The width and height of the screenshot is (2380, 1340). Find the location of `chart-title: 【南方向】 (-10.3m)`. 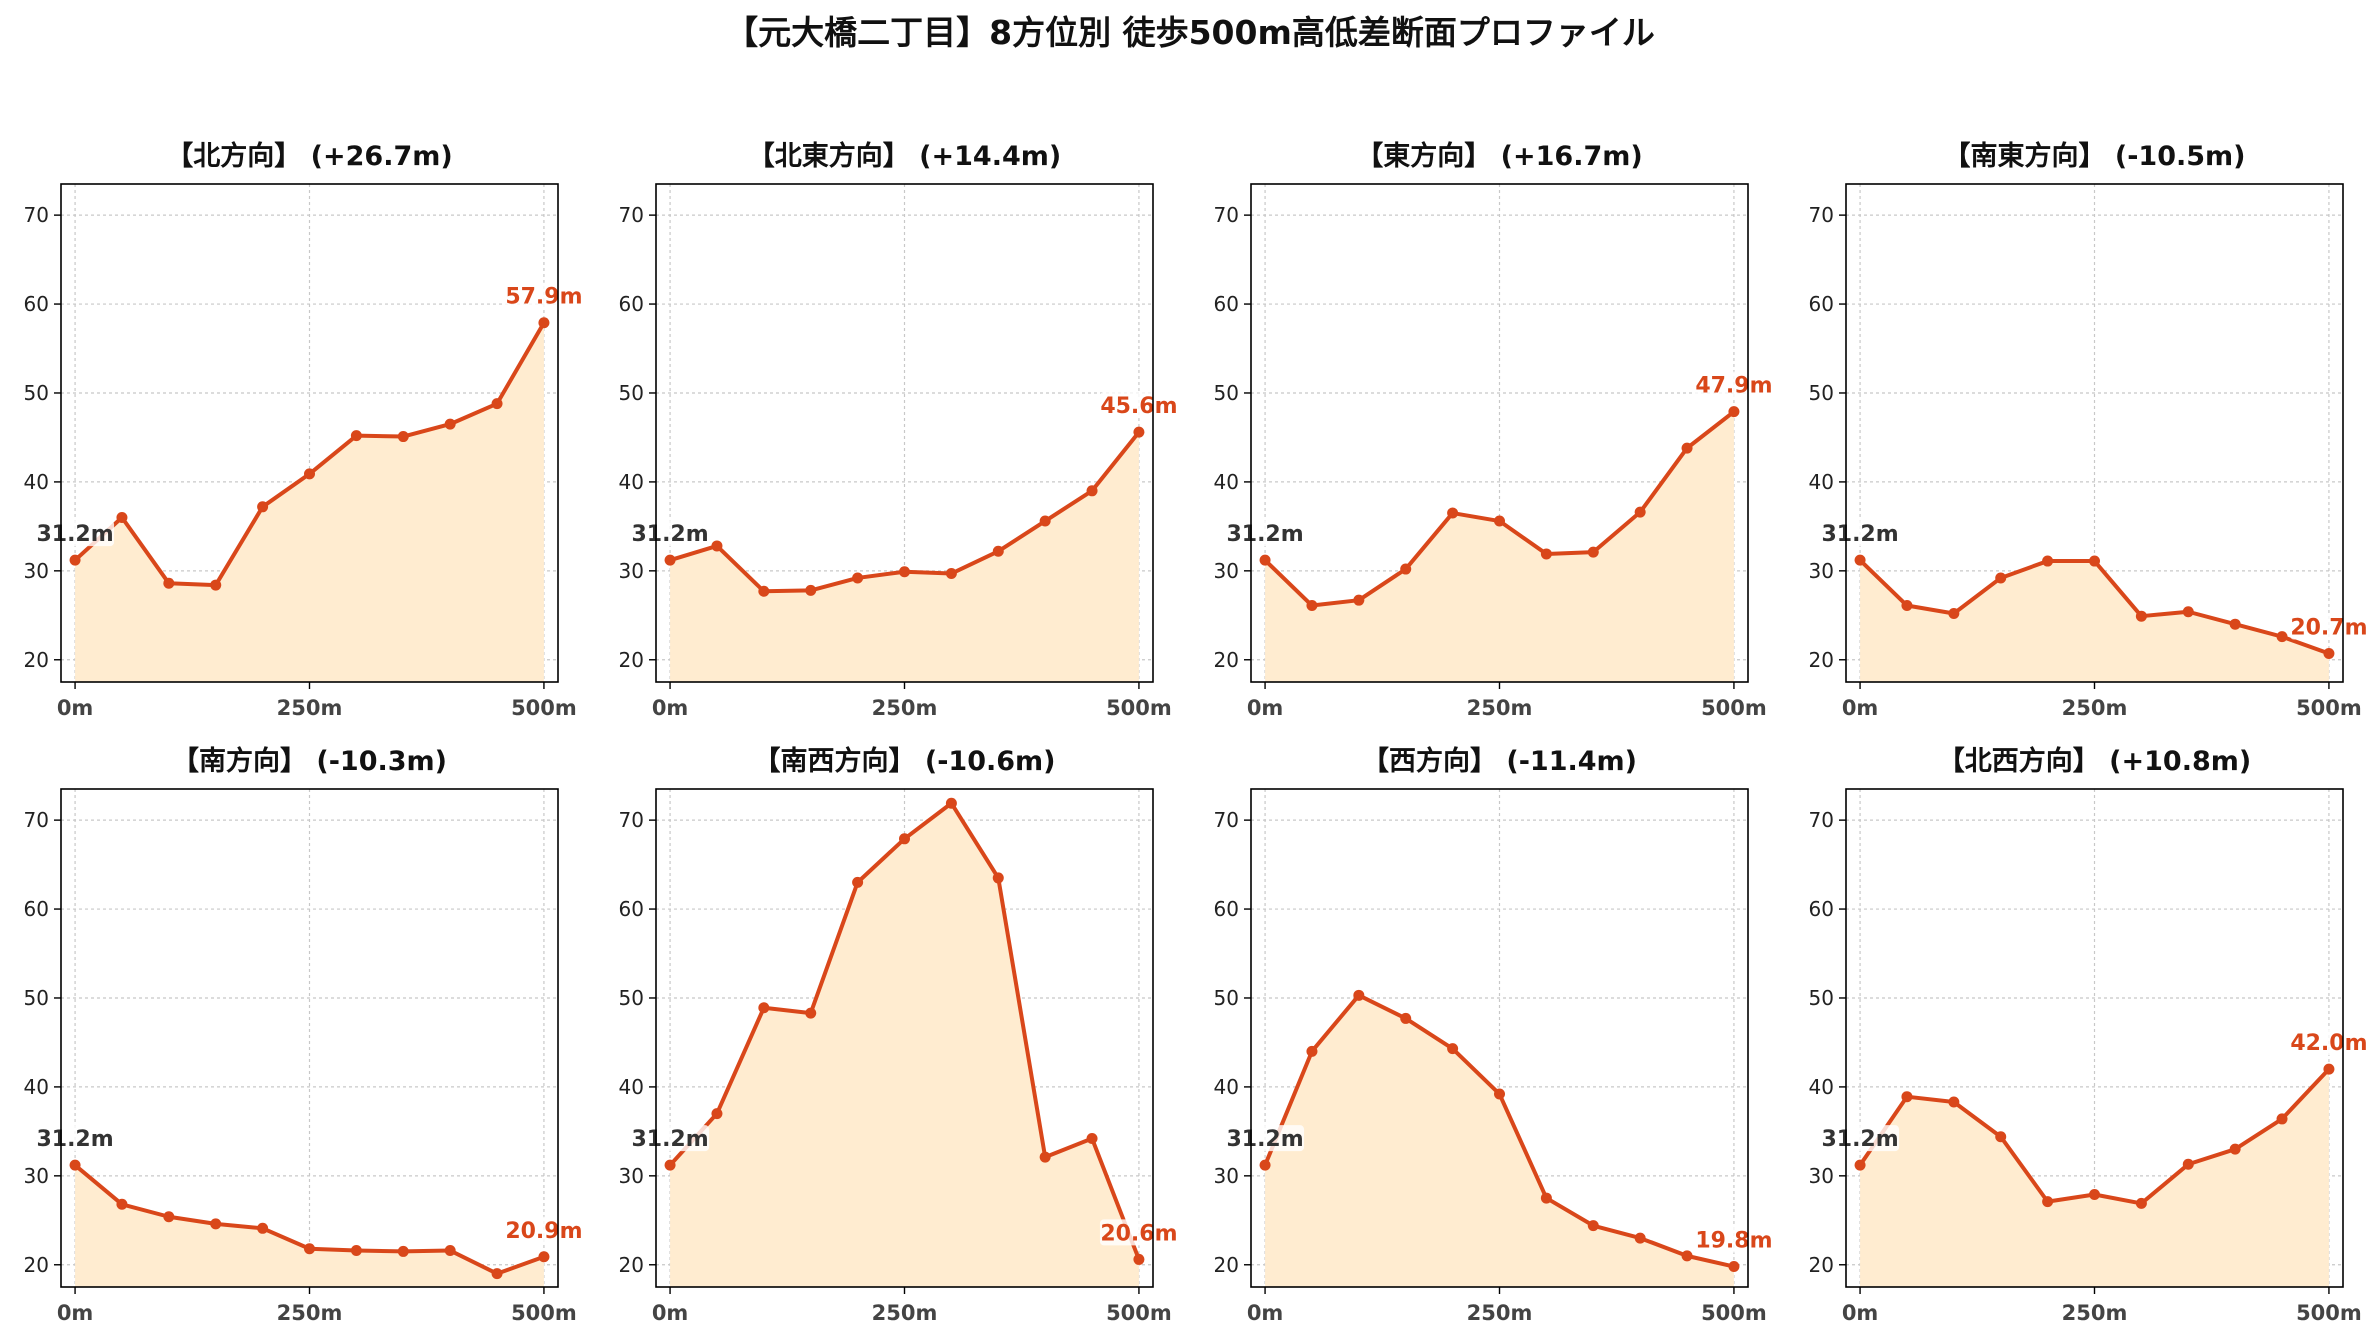

chart-title: 【南方向】 (-10.3m) is located at coordinates (309, 761).